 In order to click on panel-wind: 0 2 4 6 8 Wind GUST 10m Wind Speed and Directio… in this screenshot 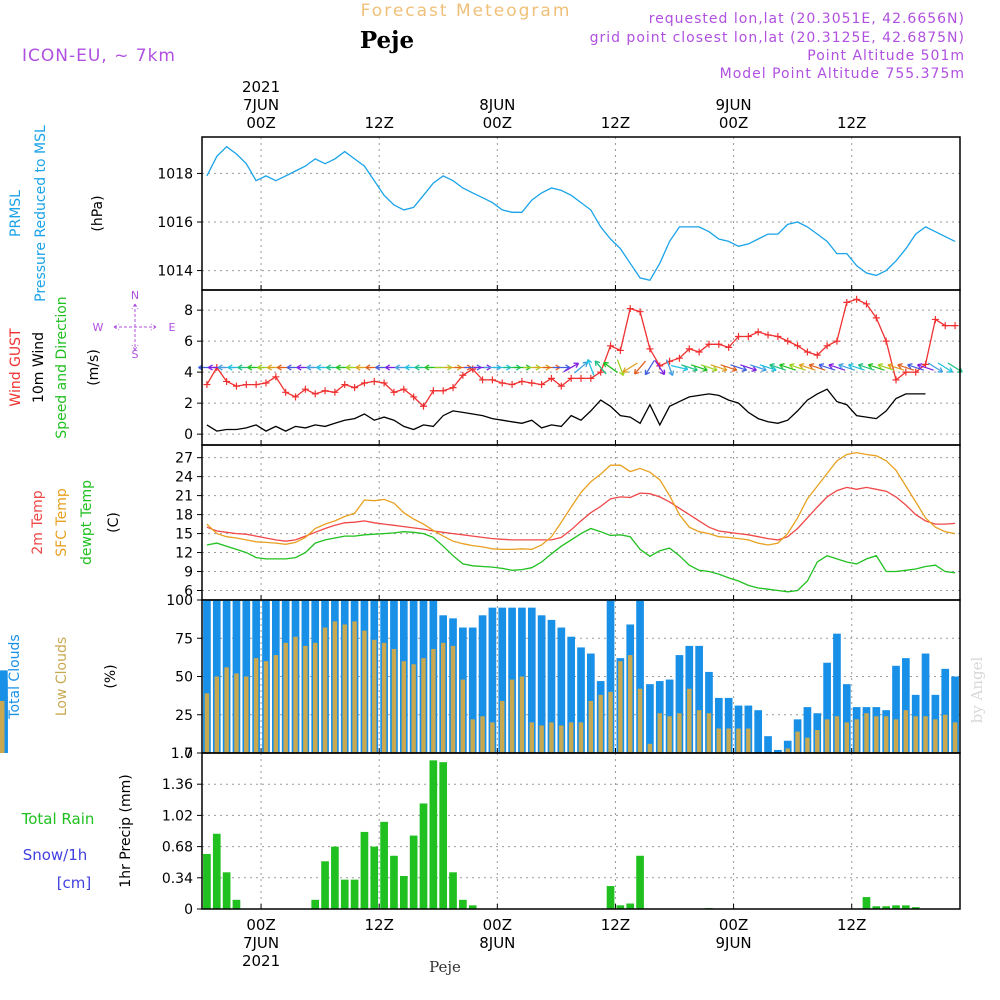, I will do `click(485, 367)`.